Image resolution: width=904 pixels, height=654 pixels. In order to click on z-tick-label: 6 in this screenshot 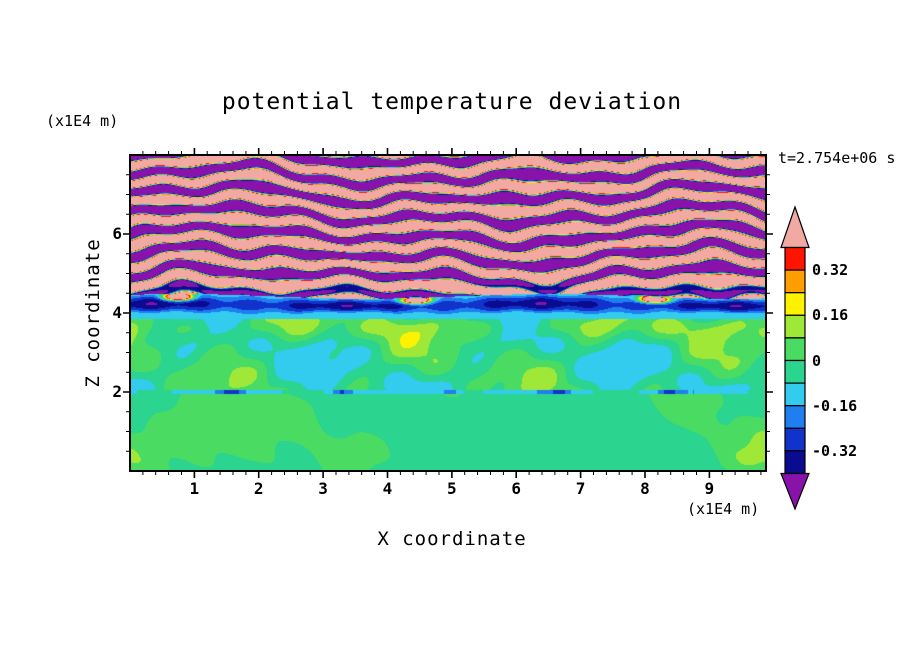, I will do `click(117, 233)`.